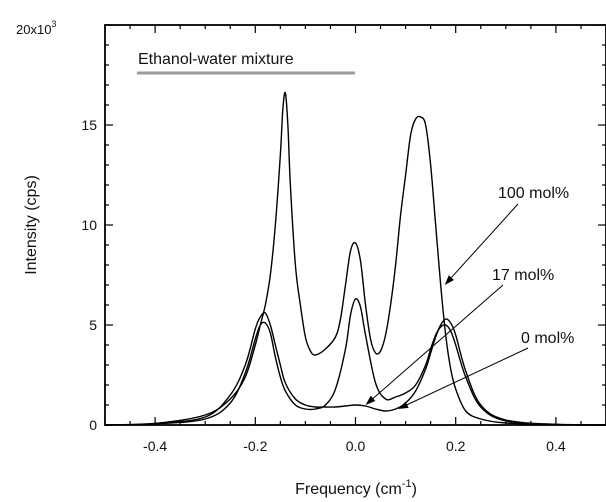  What do you see at coordinates (31, 225) in the screenshot?
I see `y-axis-title: Intensity (cps)` at bounding box center [31, 225].